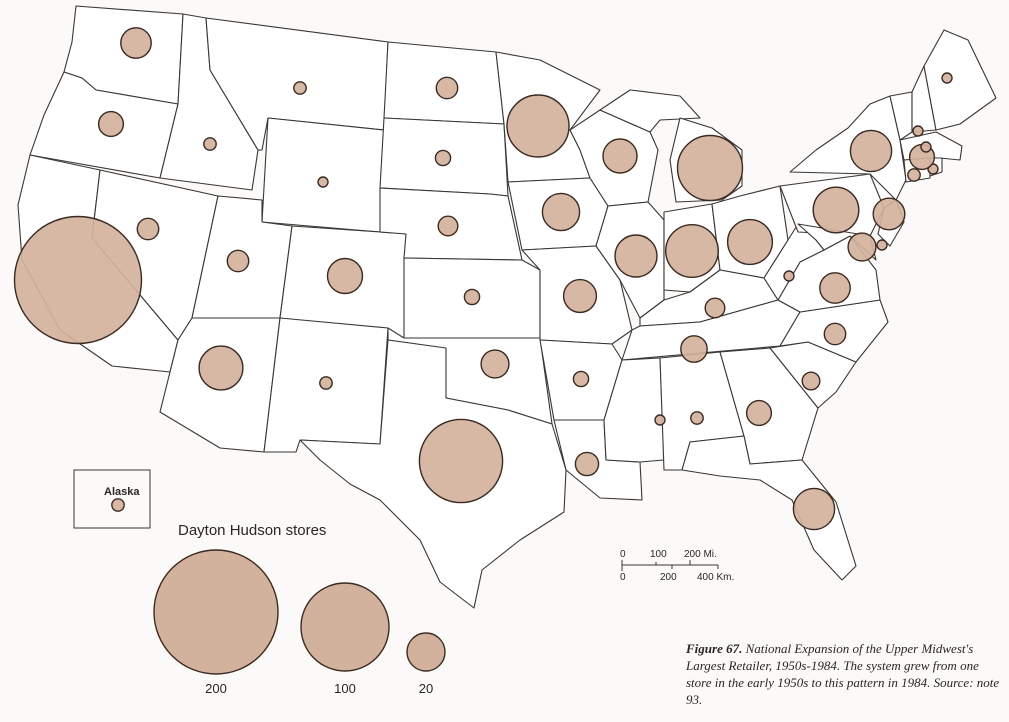 The image size is (1009, 722). I want to click on scale-mi-200: 200 Mi., so click(700, 554).